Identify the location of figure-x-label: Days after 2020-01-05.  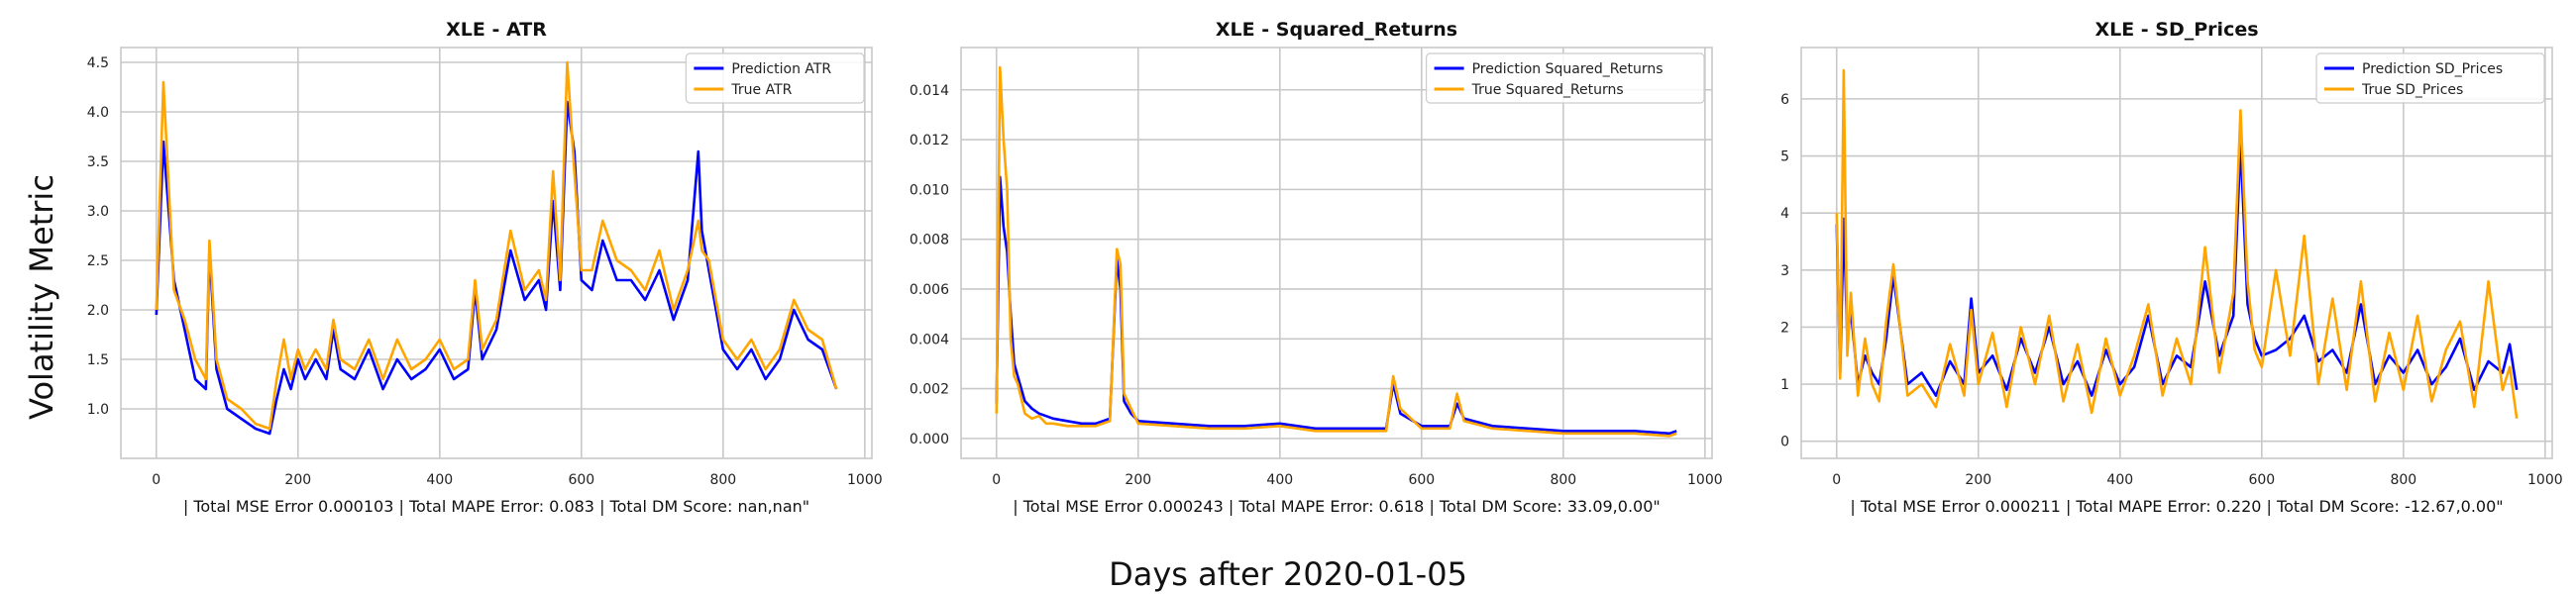
(1288, 574).